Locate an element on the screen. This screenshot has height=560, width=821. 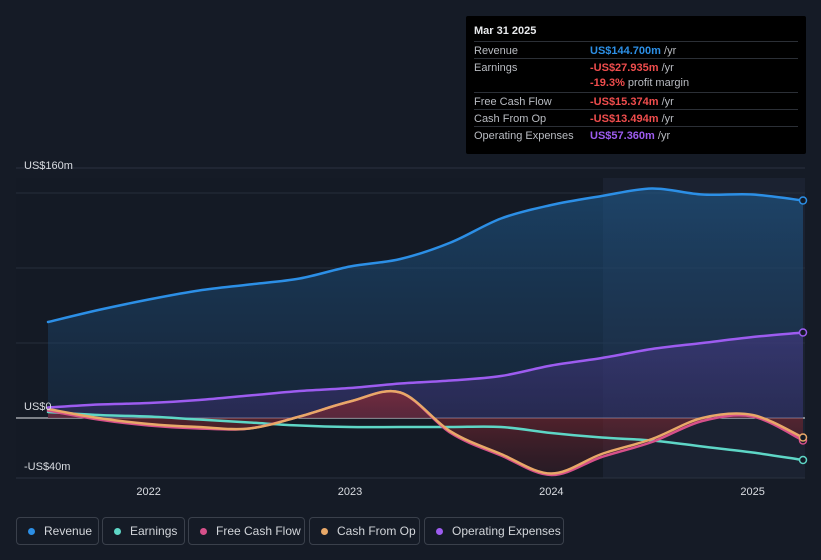
earnings-value: -US$27.935m is located at coordinates (624, 68).